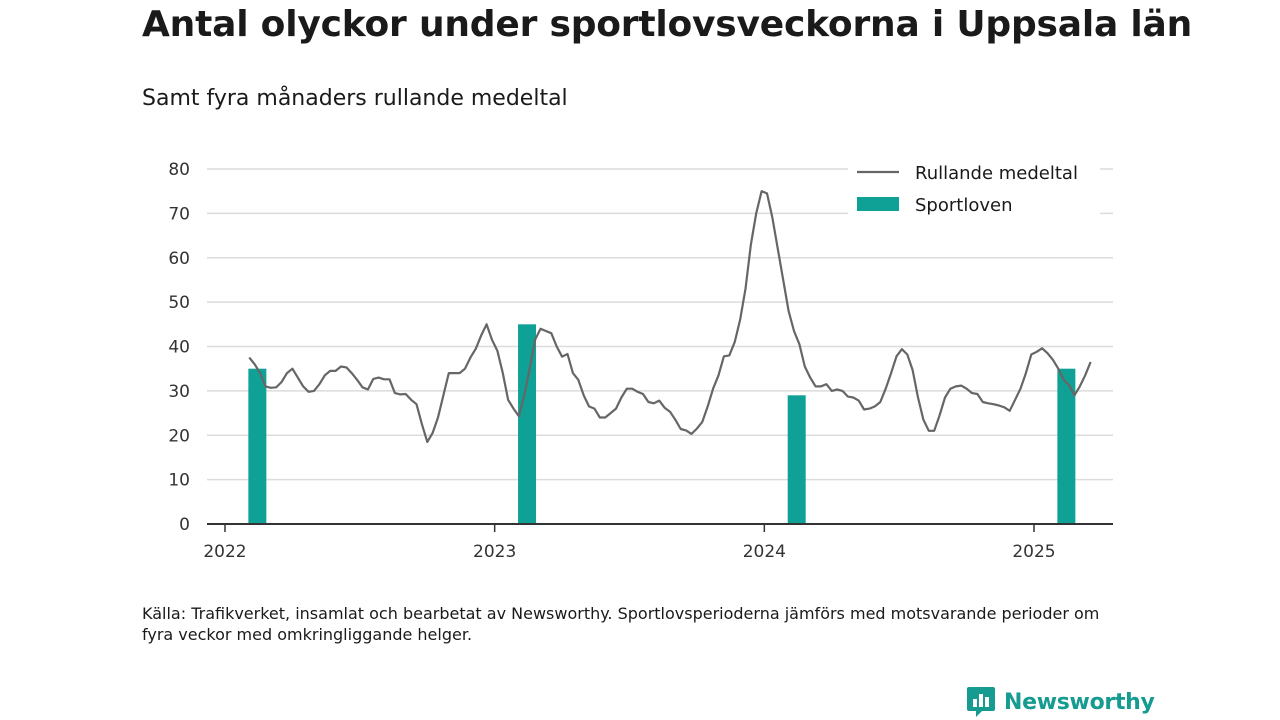 The image size is (1280, 720). Describe the element at coordinates (179, 436) in the screenshot. I see `y-tick-label-20: 20` at that location.